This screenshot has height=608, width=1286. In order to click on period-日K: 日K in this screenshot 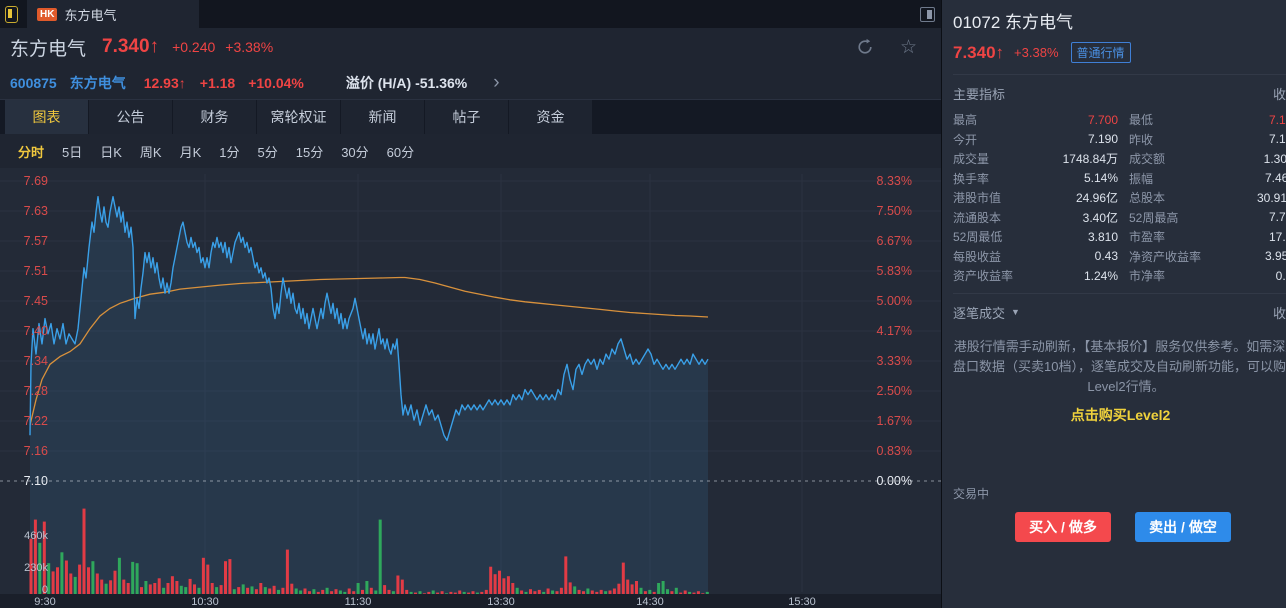, I will do `click(111, 152)`.